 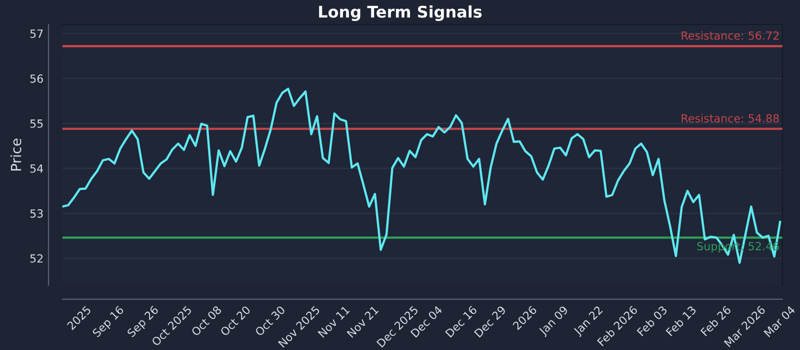 I want to click on x-tick-label: Sep 16, so click(x=109, y=322).